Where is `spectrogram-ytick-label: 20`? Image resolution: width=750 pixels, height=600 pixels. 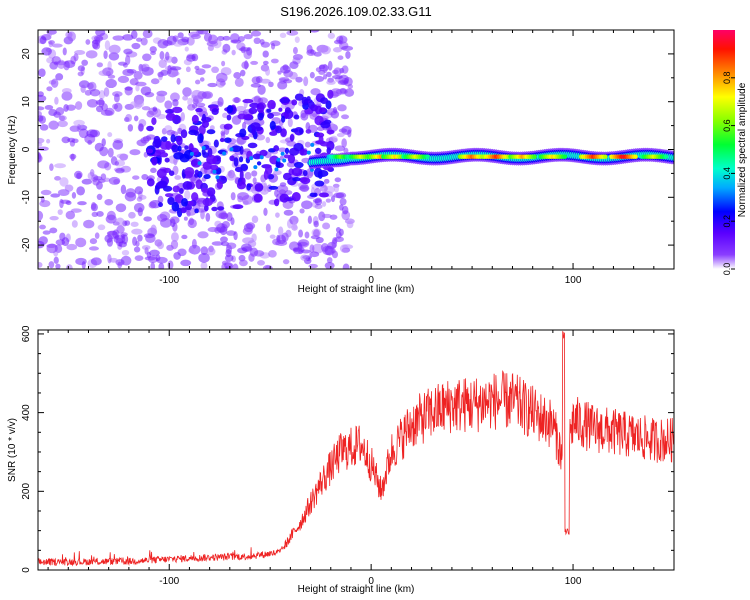
spectrogram-ytick-label: 20 is located at coordinates (26, 54).